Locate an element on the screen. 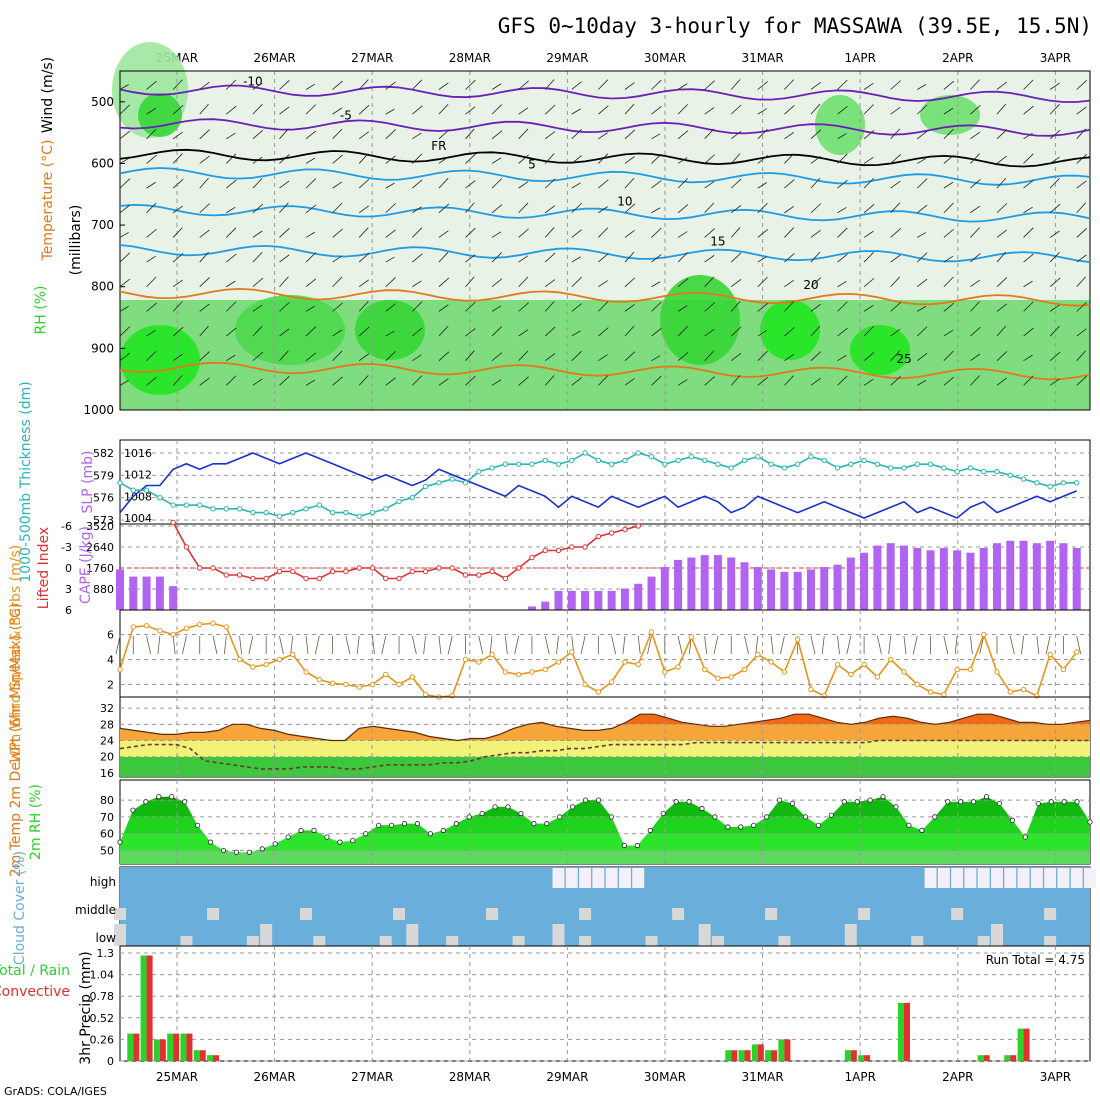 The image size is (1100, 1100). isotherm-line is located at coordinates (605, 176).